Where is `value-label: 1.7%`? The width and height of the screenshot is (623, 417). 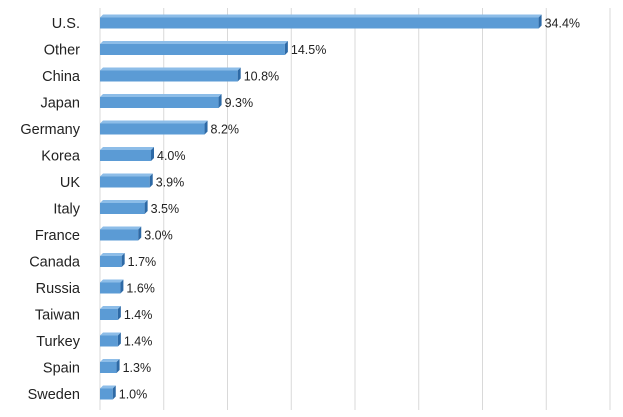
value-label: 1.7% is located at coordinates (142, 262).